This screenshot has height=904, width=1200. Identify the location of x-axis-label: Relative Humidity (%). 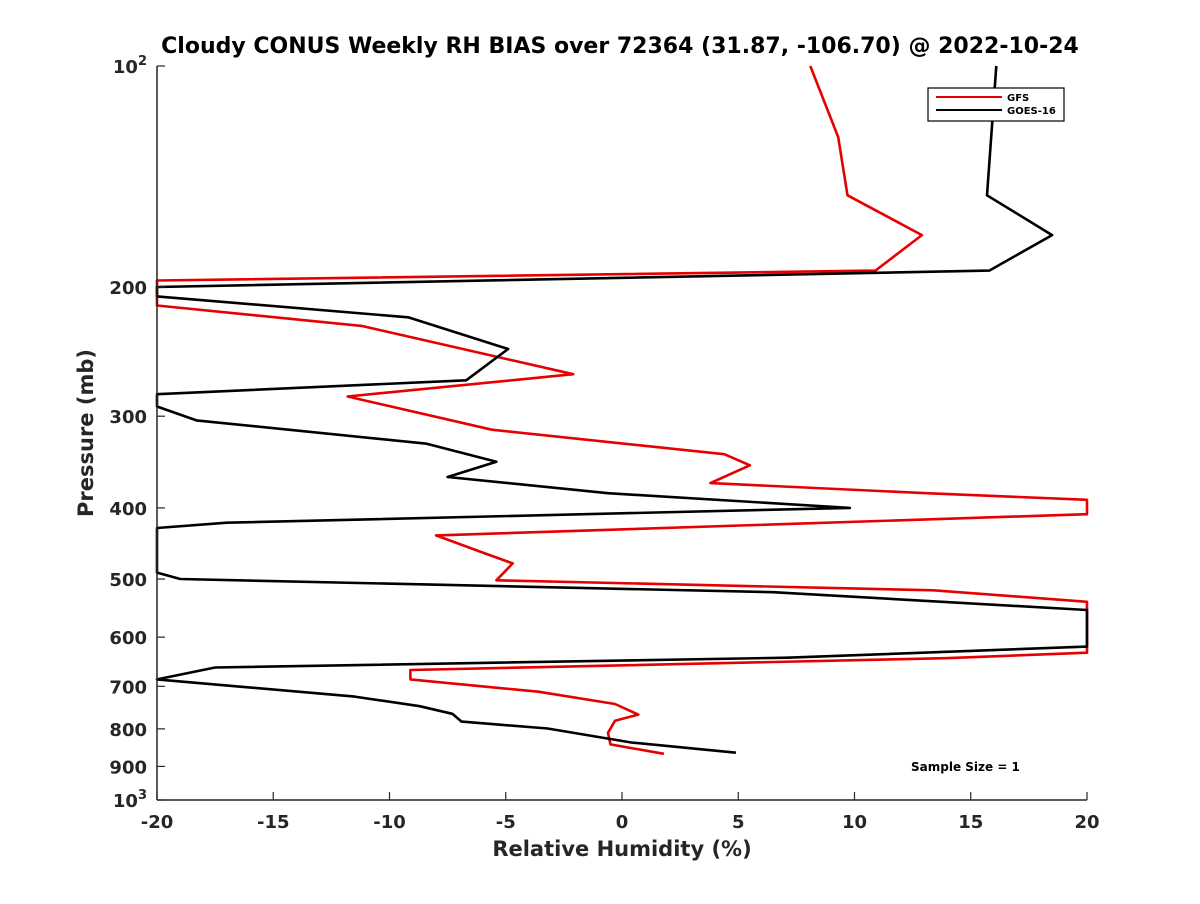
(621, 849).